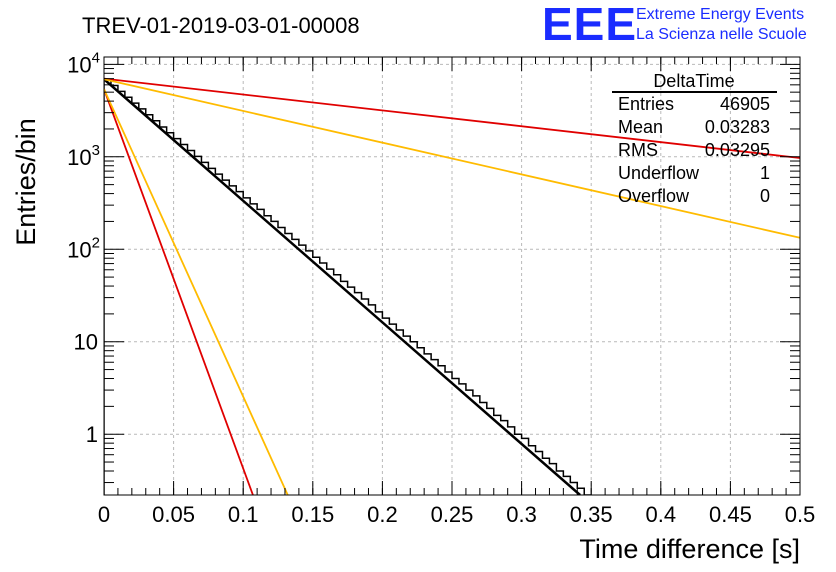  I want to click on stats-label: Entries, so click(646, 104).